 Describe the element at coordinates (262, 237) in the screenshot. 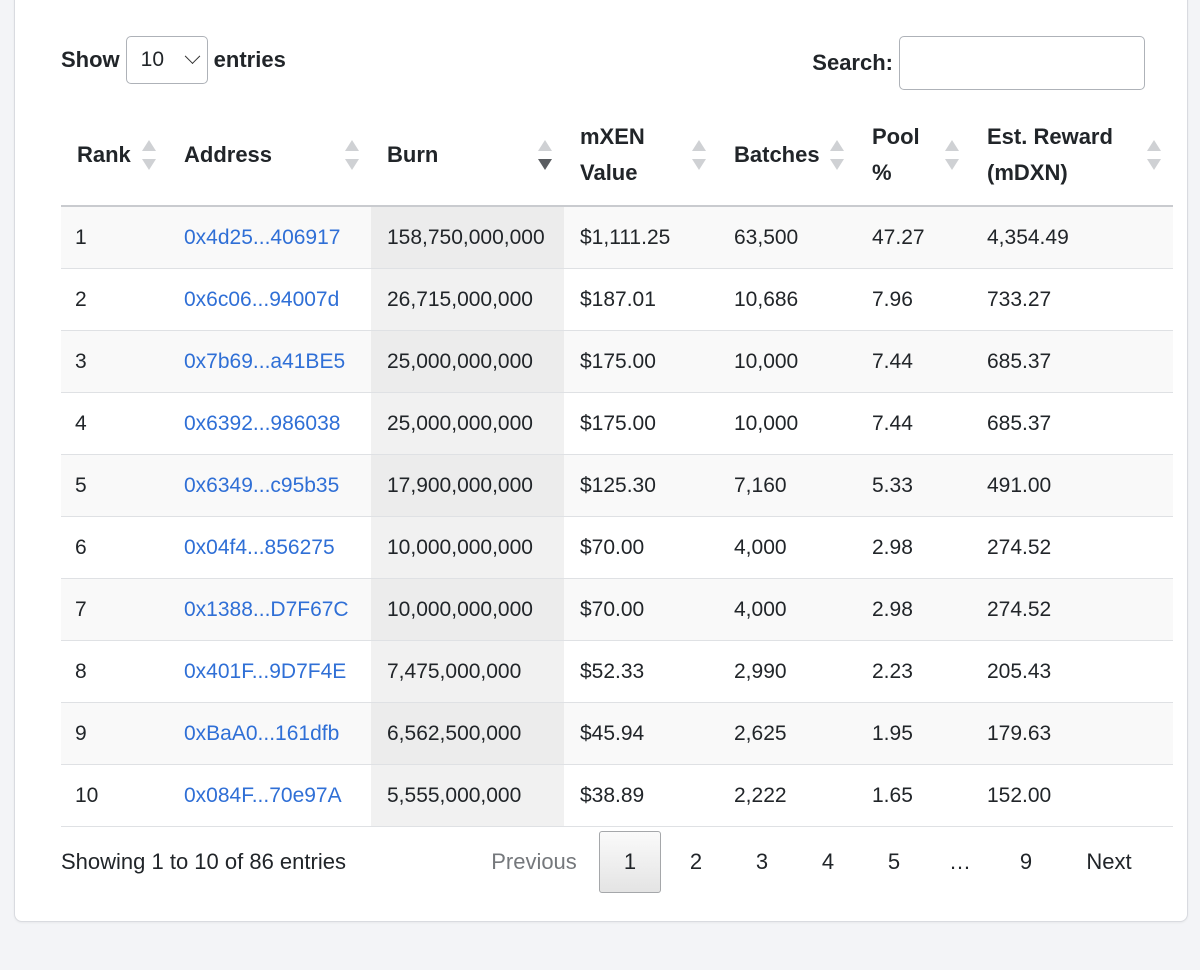

I see `cell-address: 0x4d25...406917` at that location.